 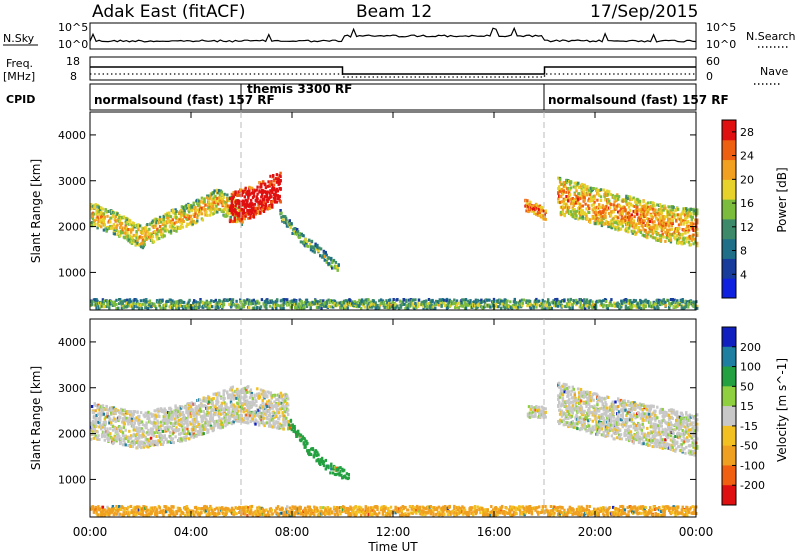 What do you see at coordinates (729, 130) in the screenshot?
I see `colorbar-segment` at bounding box center [729, 130].